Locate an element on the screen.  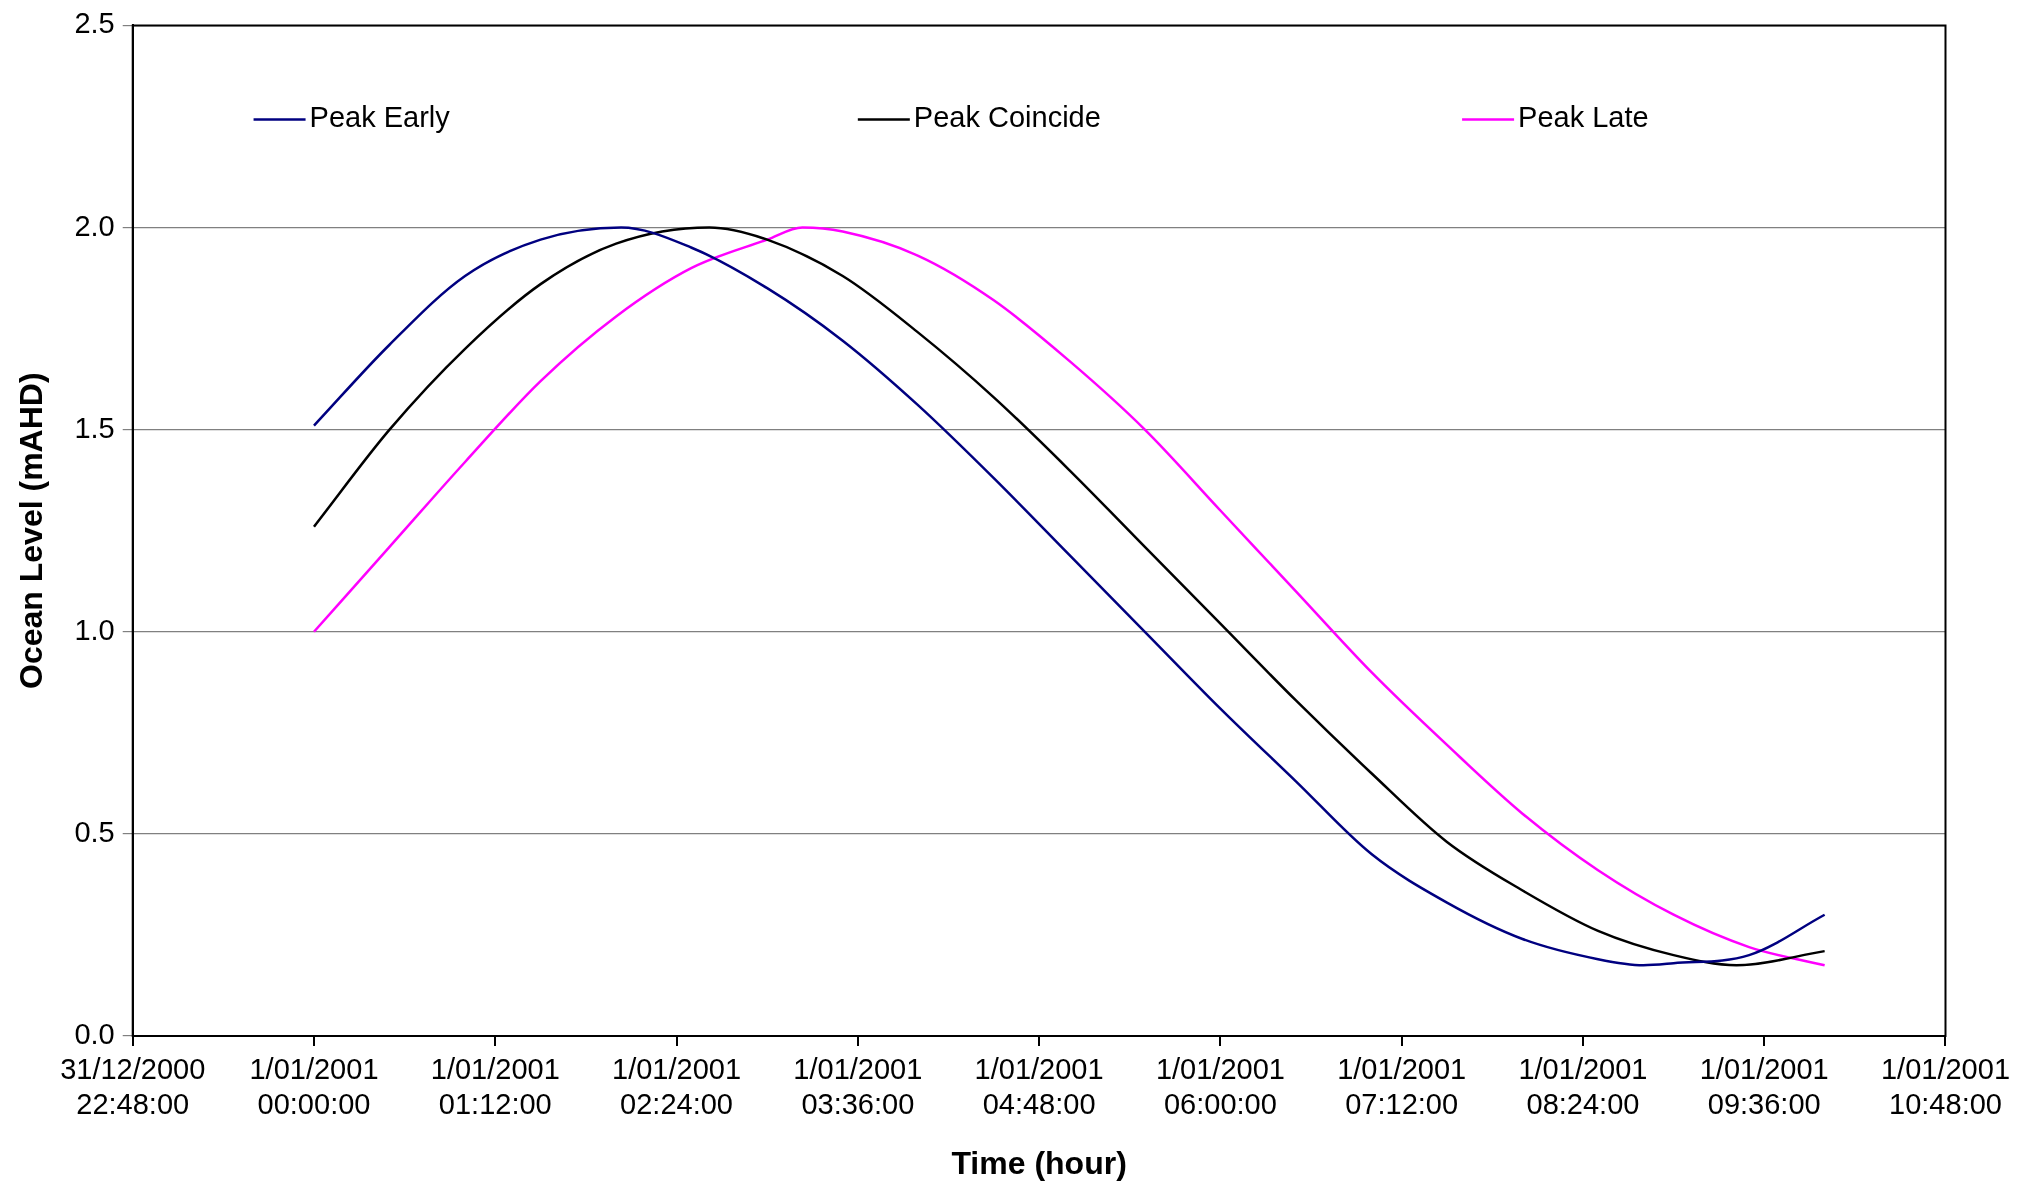
x-tick-label: 1/01/2001 07:12:00 is located at coordinates (1402, 1087).